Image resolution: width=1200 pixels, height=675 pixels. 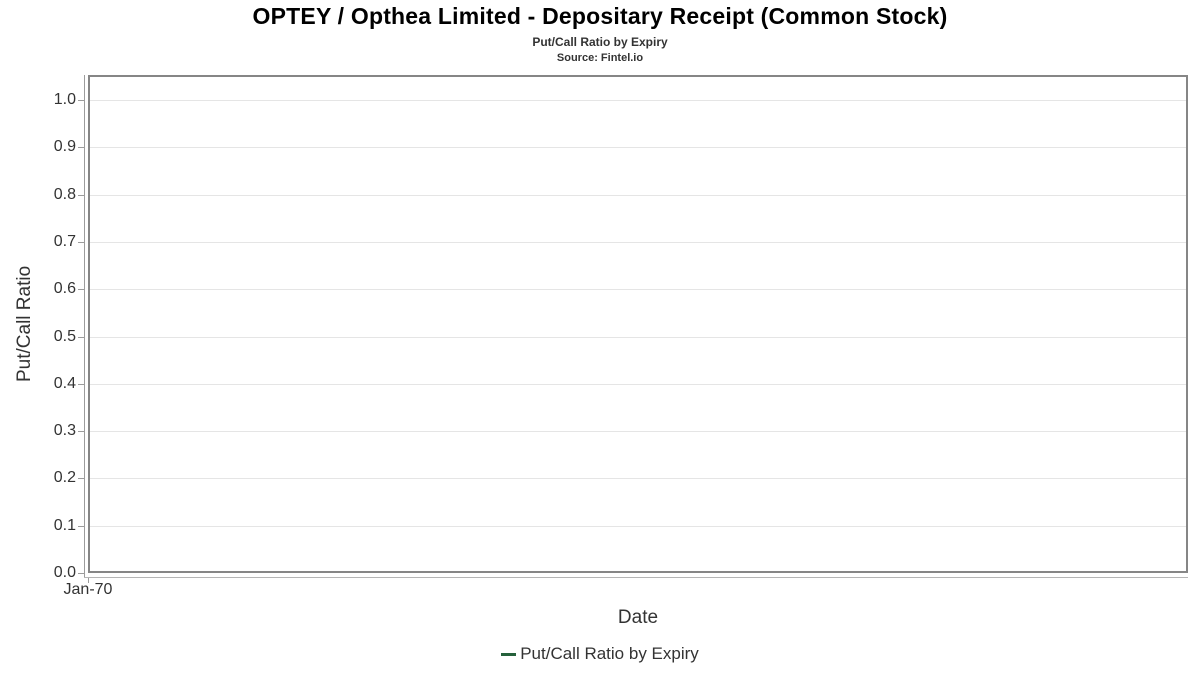 I want to click on y-tick-label: 0.7, so click(x=64, y=241).